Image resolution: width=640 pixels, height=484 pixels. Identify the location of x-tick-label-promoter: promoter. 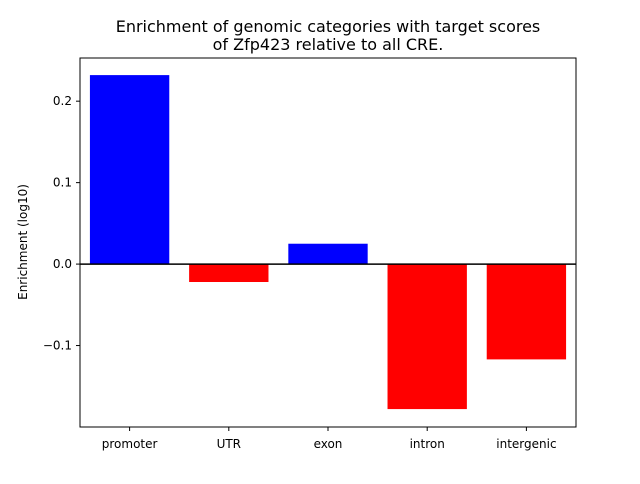
(130, 444).